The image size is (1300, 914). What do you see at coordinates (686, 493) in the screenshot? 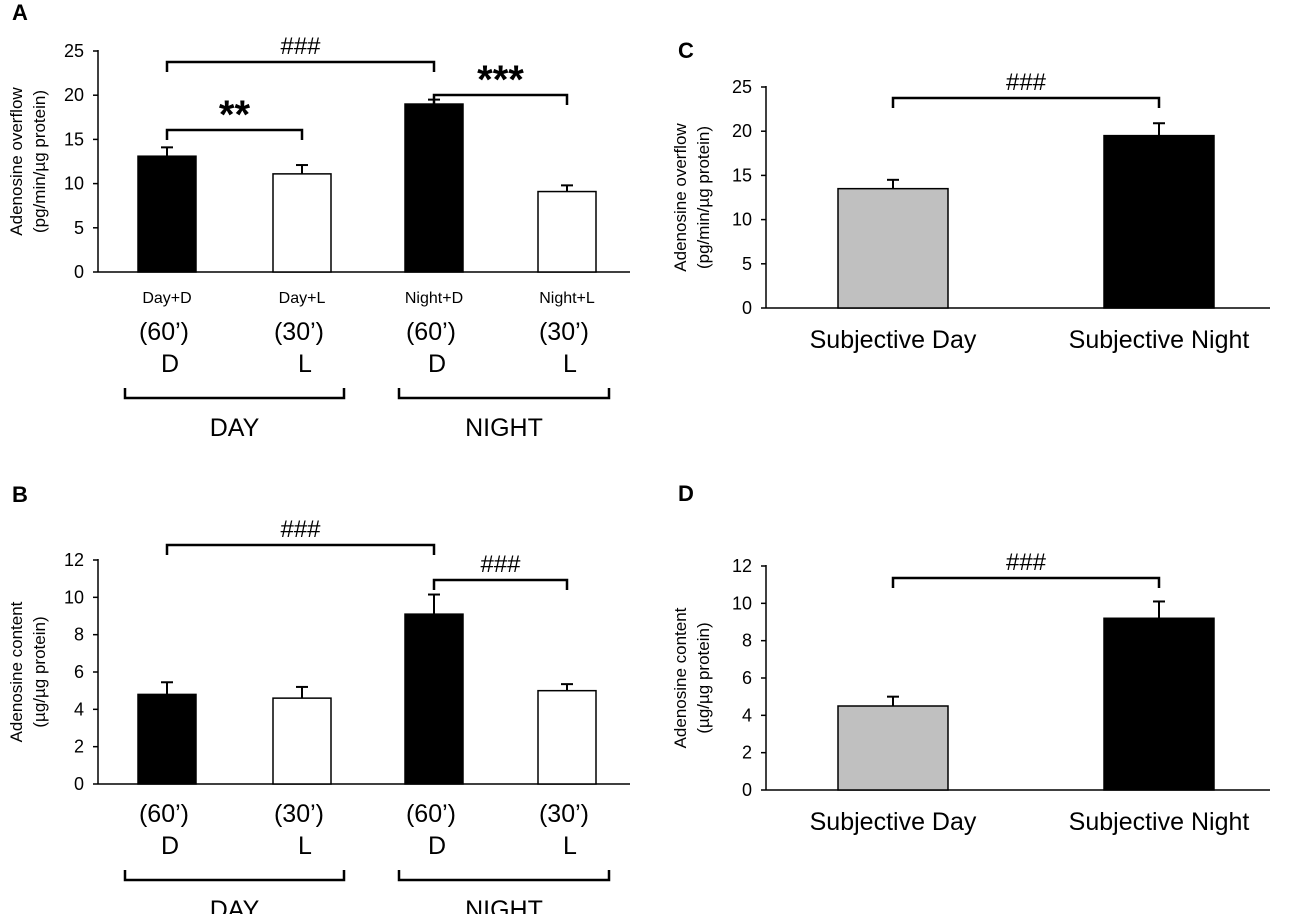
I see `panel-letter: D` at bounding box center [686, 493].